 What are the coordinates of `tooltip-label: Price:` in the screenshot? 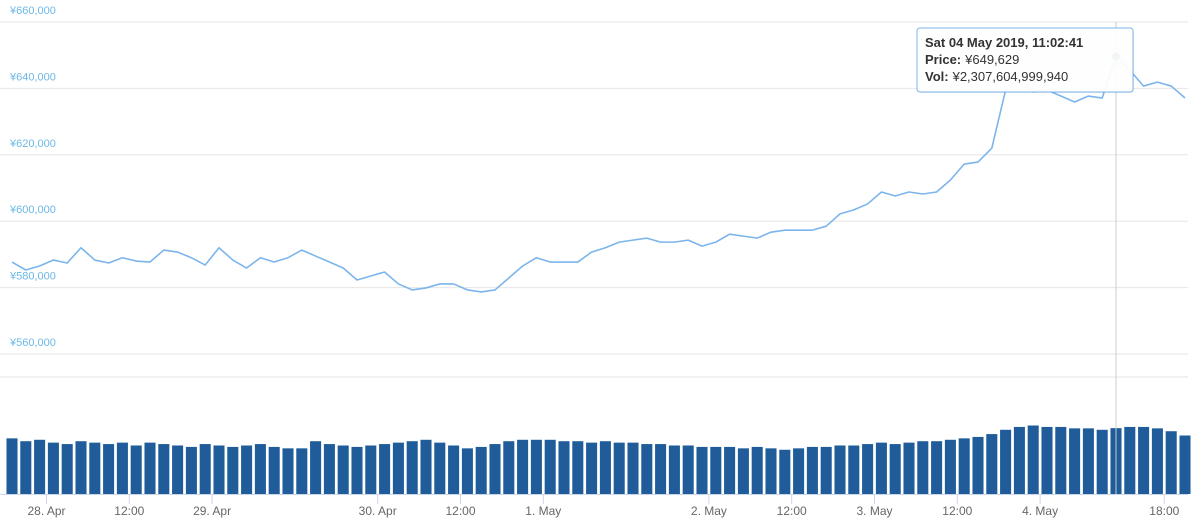 It's located at (943, 59).